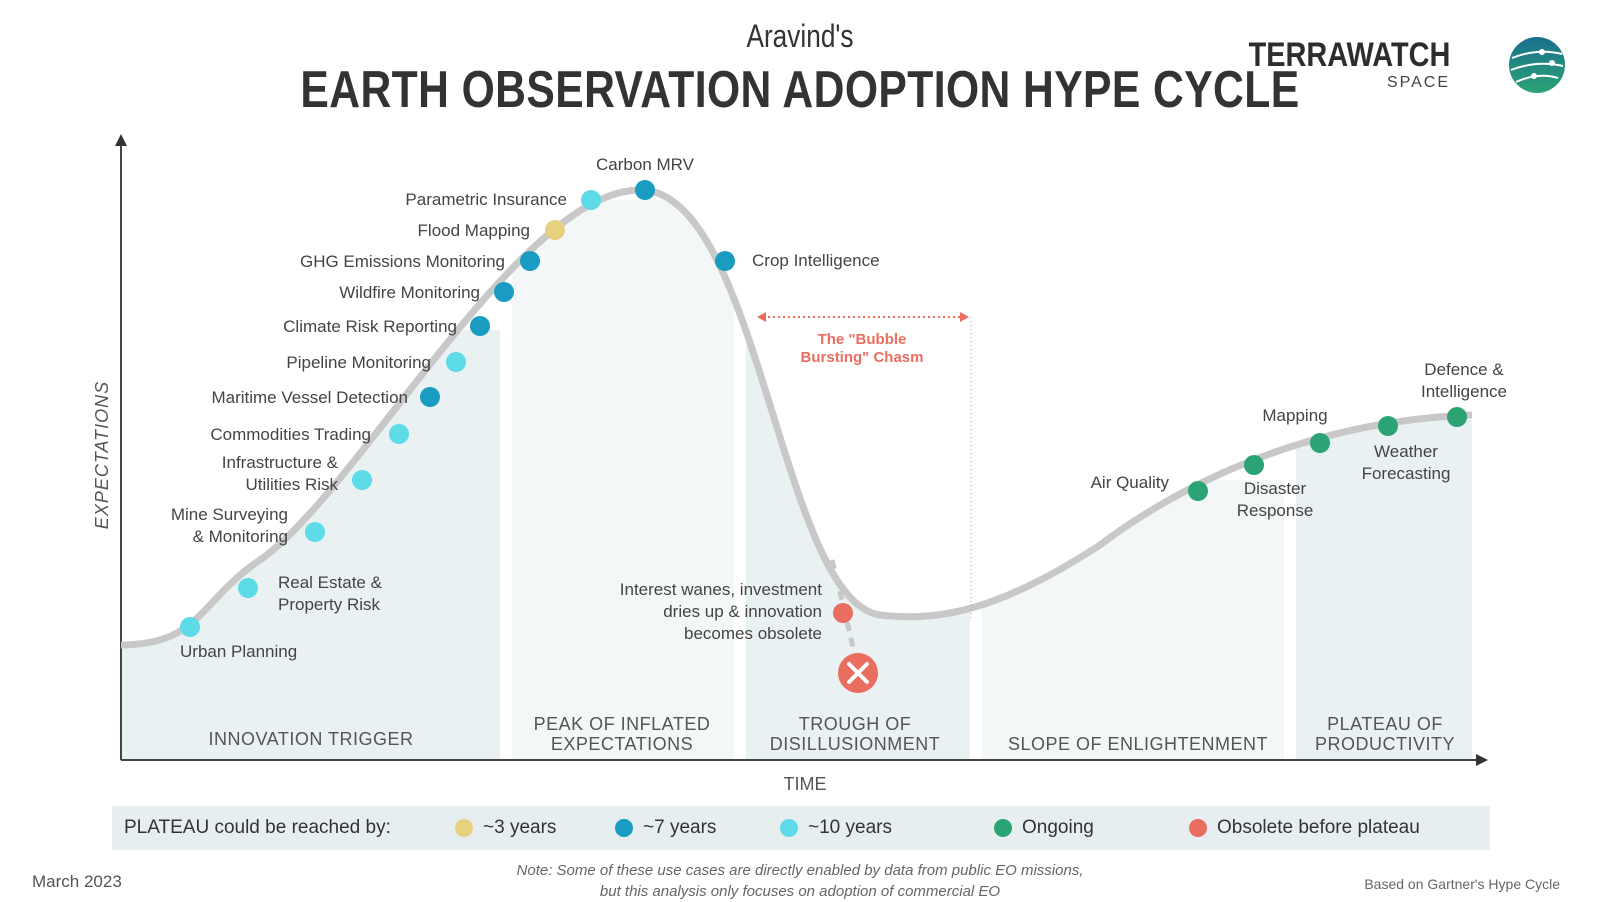 The image size is (1600, 902). I want to click on phase-label-slope: SLOPE OF ENLIGHTENMENT, so click(1138, 744).